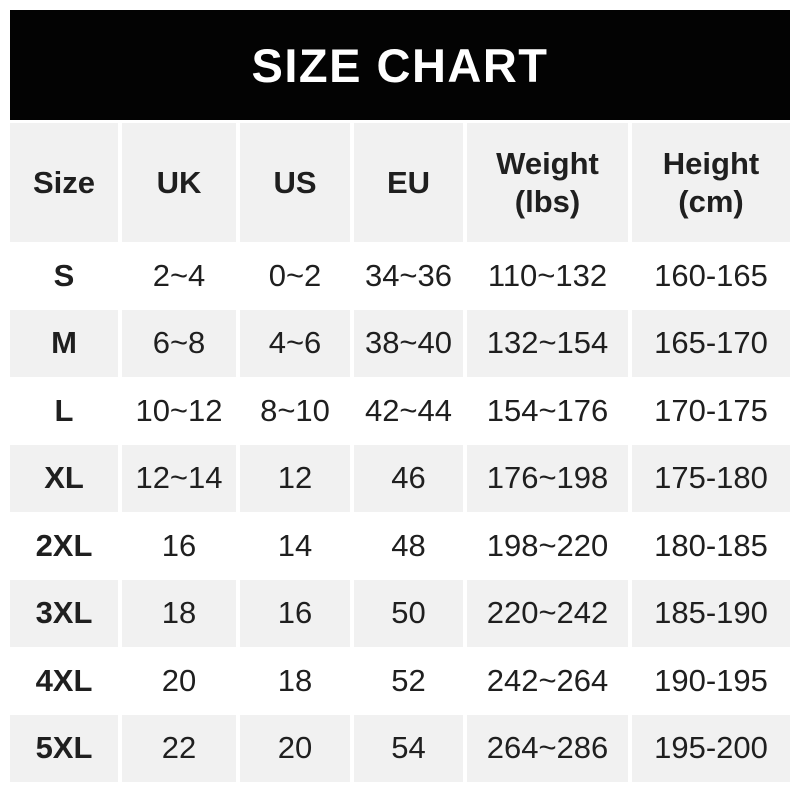 This screenshot has width=800, height=800. Describe the element at coordinates (408, 681) in the screenshot. I see `eu-value: 52` at that location.